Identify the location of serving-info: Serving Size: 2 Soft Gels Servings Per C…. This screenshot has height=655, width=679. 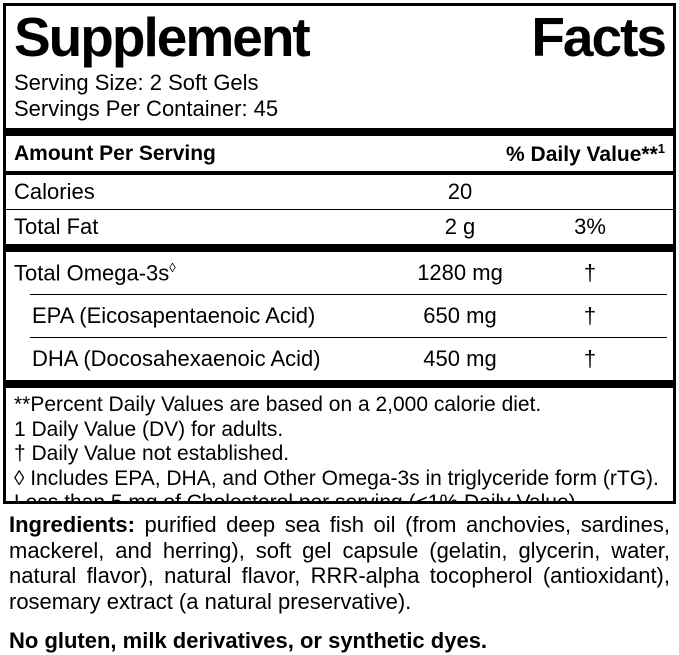
(339, 96).